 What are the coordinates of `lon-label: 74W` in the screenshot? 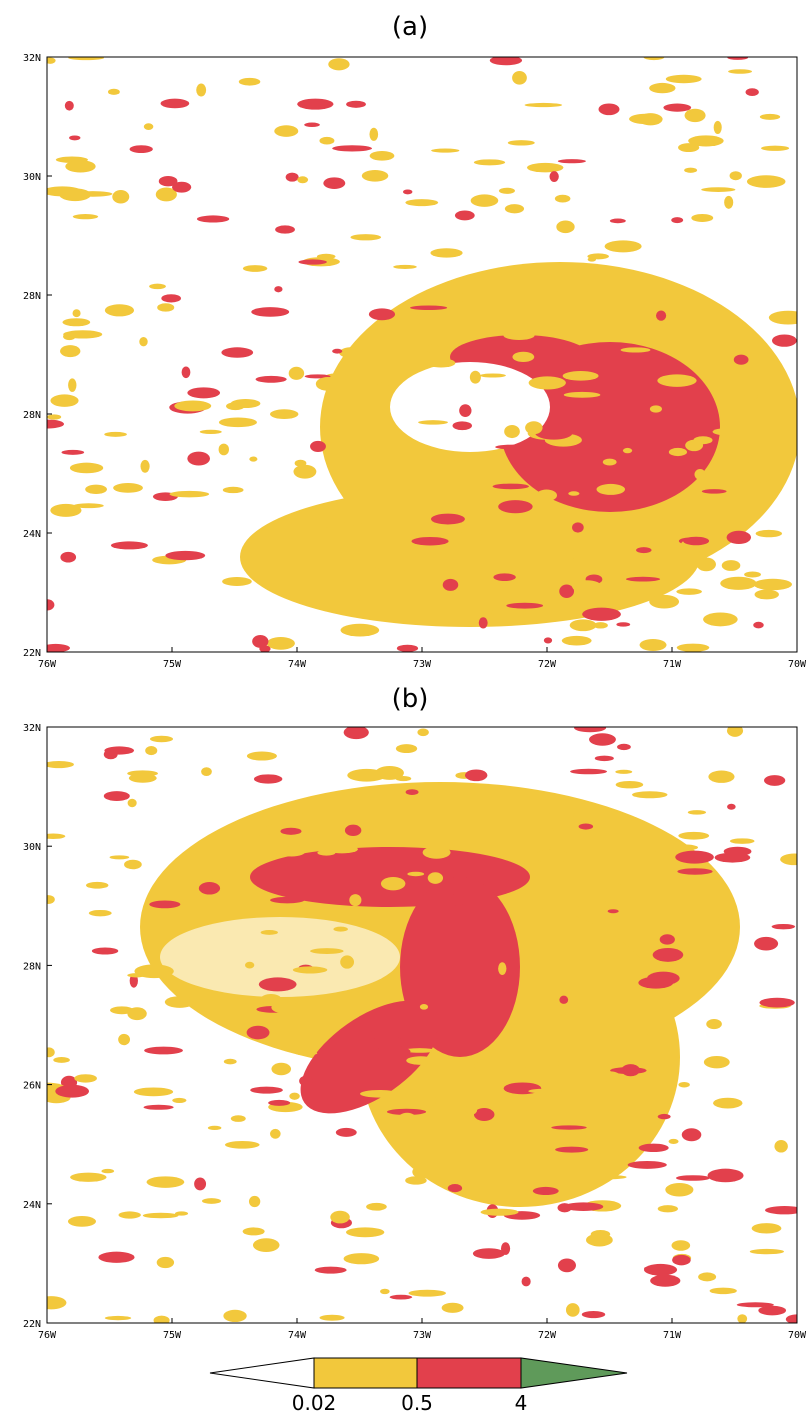 It's located at (297, 1335).